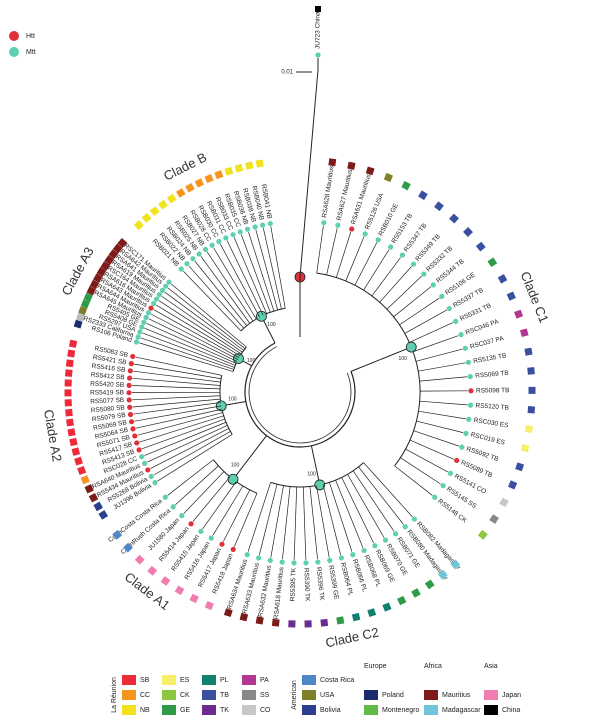  What do you see at coordinates (333, 583) in the screenshot?
I see `leaf-label: RS5399 GE` at bounding box center [333, 583].